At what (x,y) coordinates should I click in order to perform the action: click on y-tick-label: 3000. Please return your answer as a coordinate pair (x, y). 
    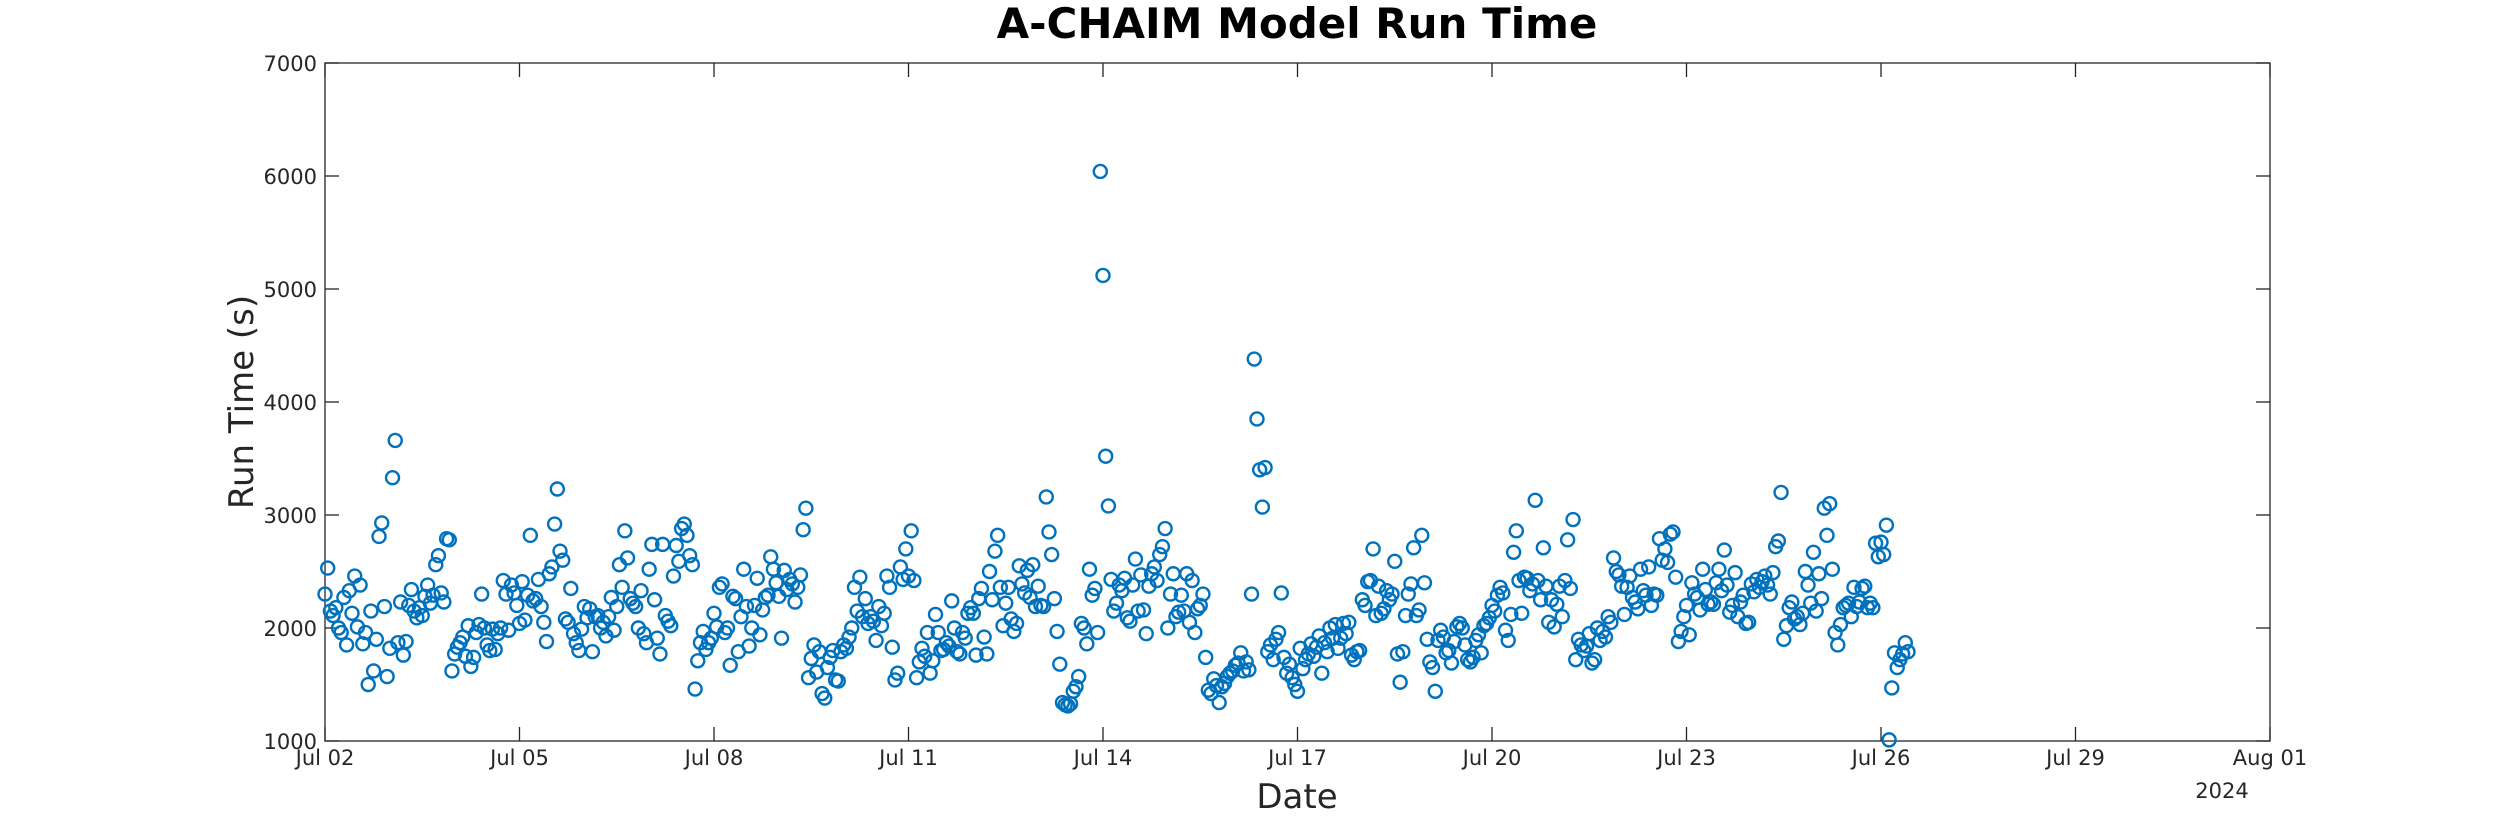
    Looking at the image, I should click on (290, 516).